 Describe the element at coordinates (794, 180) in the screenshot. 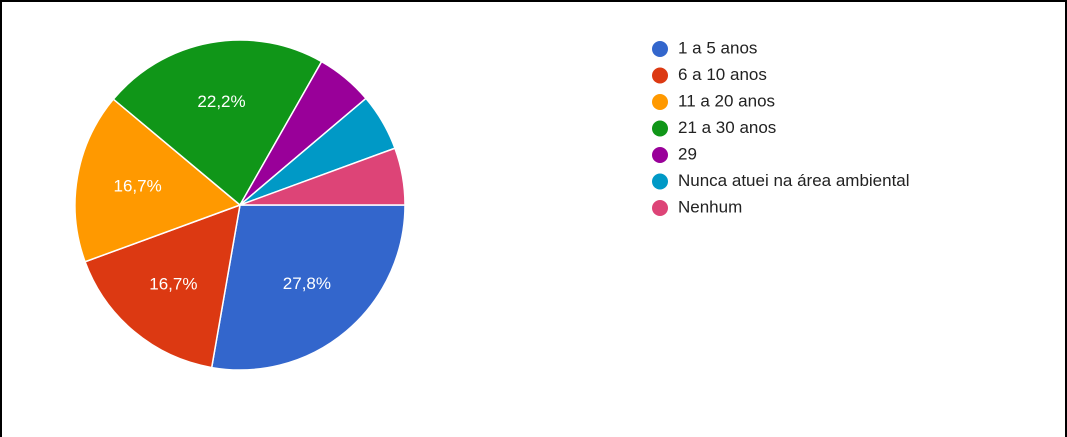

I see `legend-label: Nunca atuei na área ambiental` at that location.